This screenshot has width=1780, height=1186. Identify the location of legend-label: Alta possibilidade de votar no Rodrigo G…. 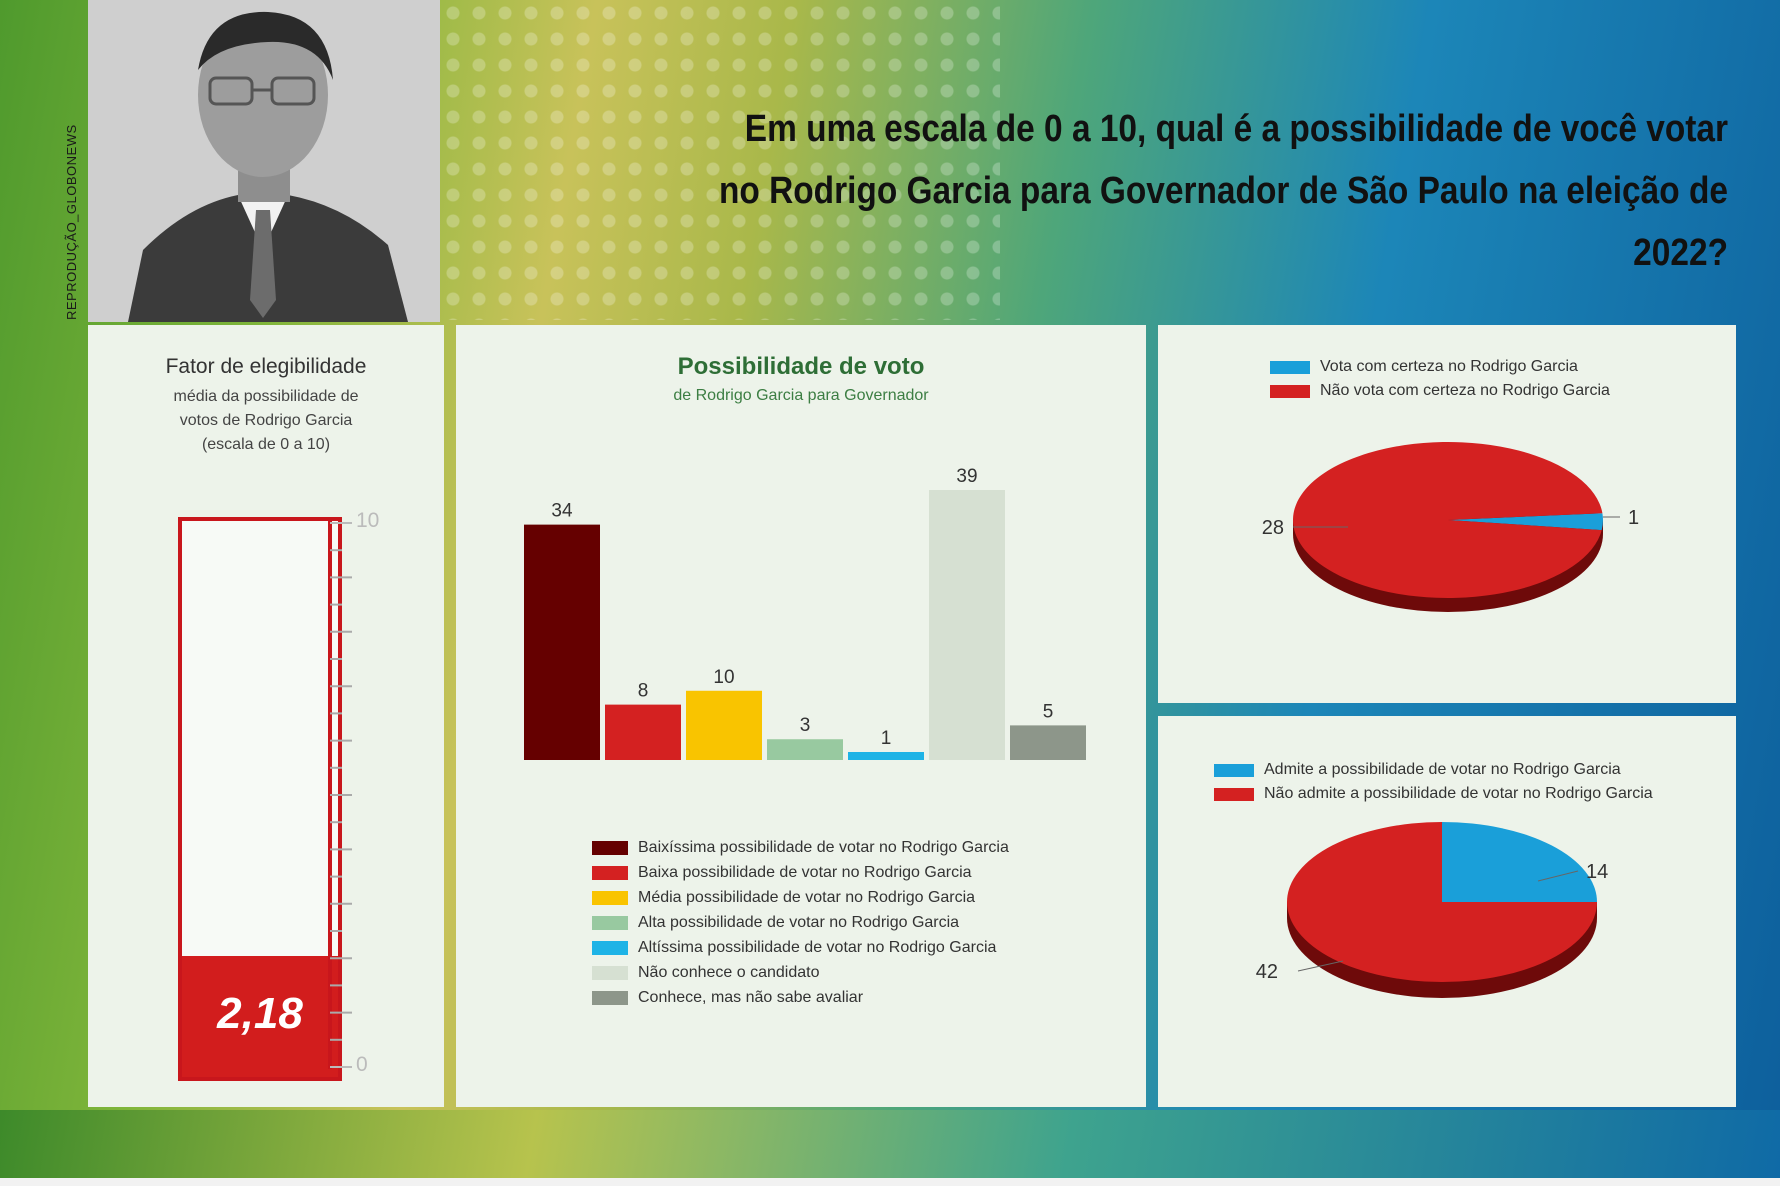
(799, 922).